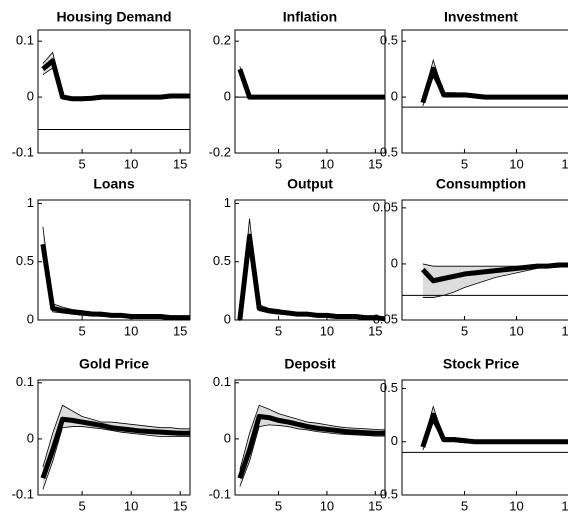 This screenshot has width=568, height=527. What do you see at coordinates (383, 318) in the screenshot?
I see `y-tick-label: -0.05` at bounding box center [383, 318].